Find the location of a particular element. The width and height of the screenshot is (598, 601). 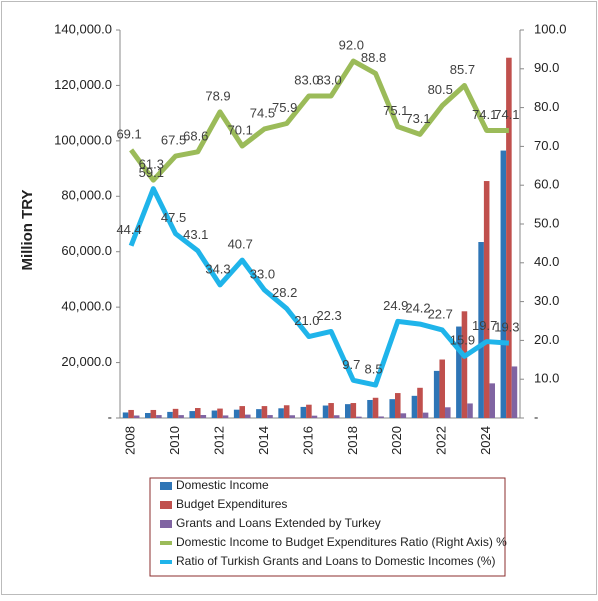

data-label: 69.1 is located at coordinates (128, 133).